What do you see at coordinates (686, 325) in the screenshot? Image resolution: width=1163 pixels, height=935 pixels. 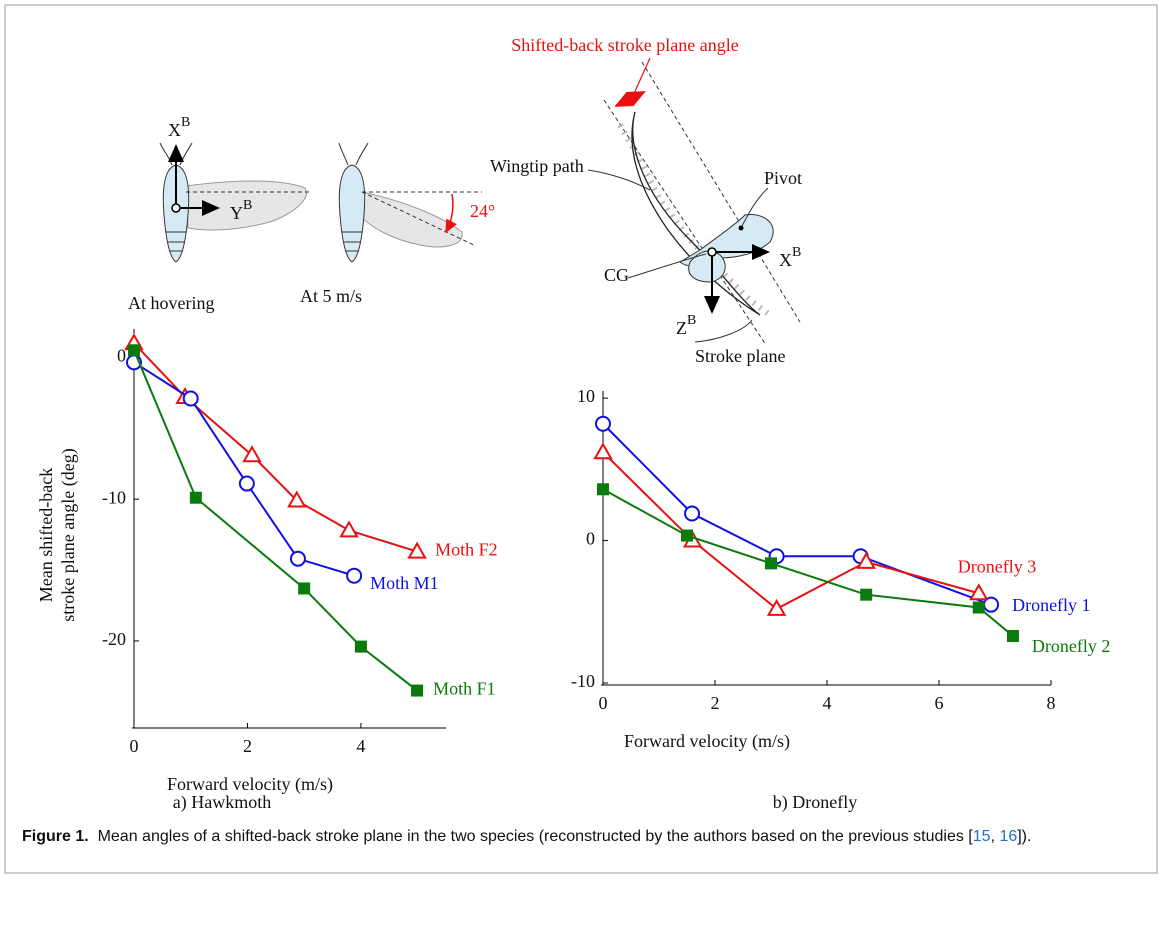 I see `axis-label: ZB` at bounding box center [686, 325].